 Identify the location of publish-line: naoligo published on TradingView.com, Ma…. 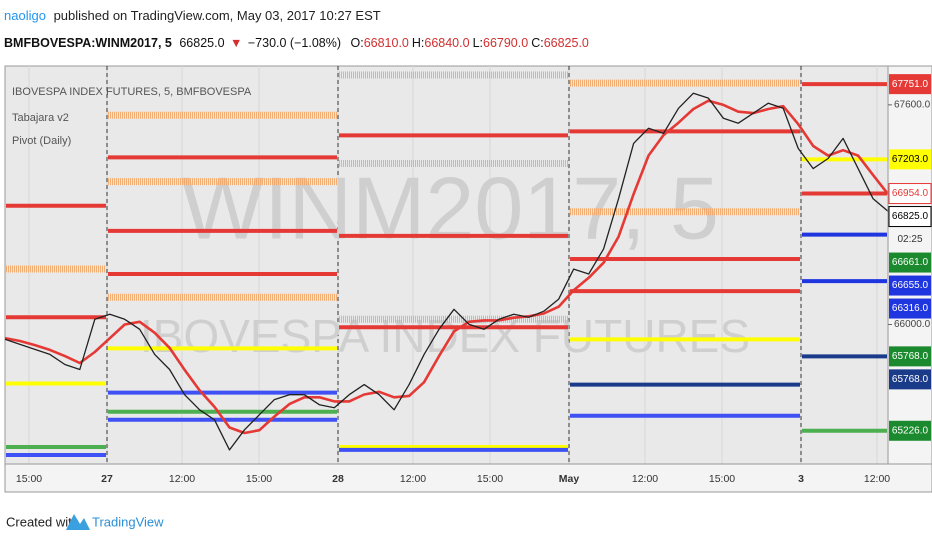
(192, 15).